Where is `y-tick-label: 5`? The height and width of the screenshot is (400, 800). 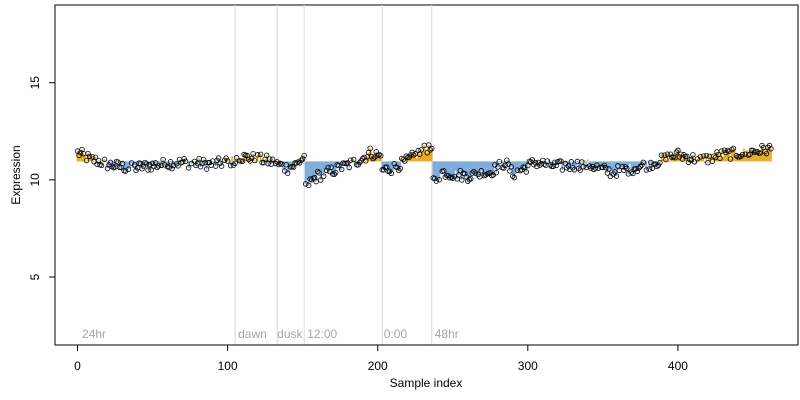 y-tick-label: 5 is located at coordinates (35, 276).